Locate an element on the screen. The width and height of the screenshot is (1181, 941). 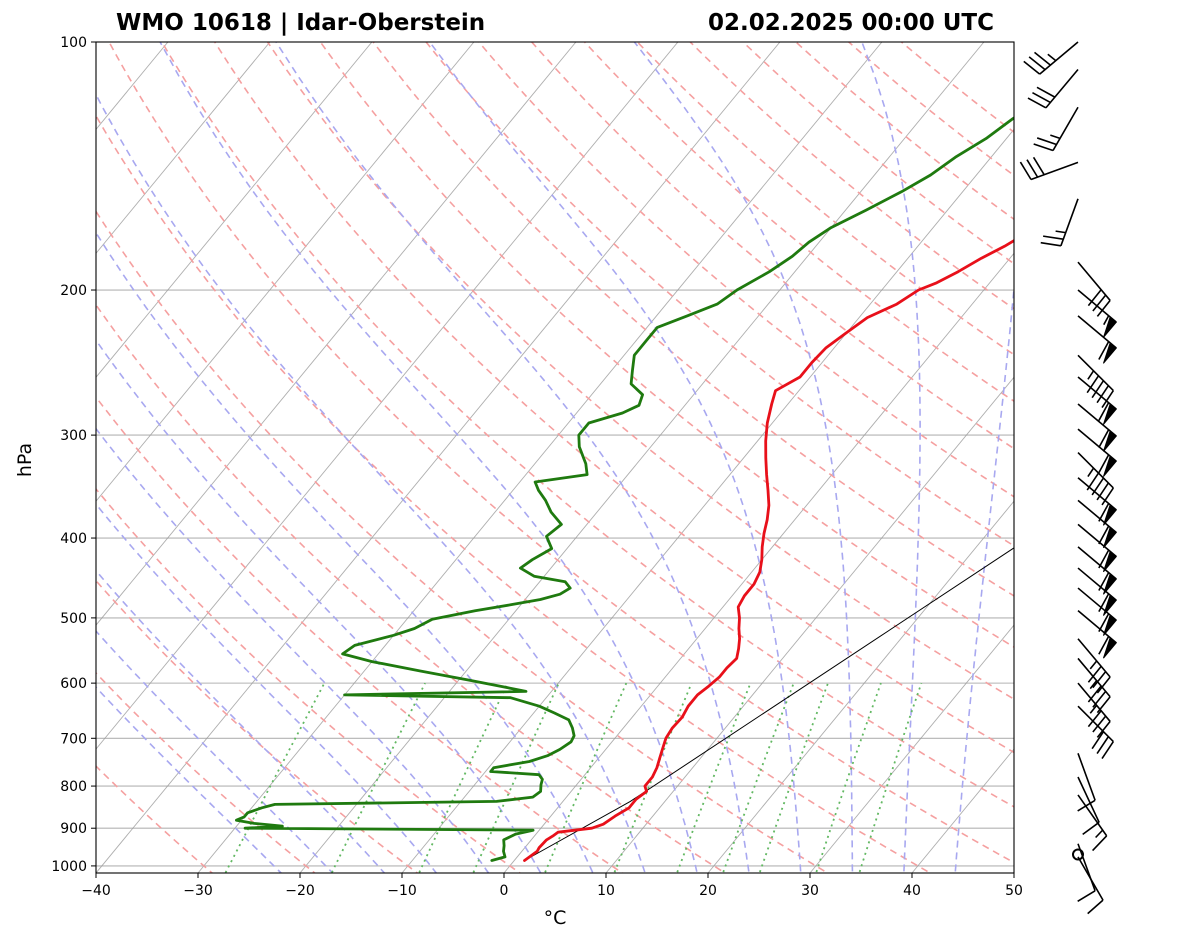
x-tick-label: −10 is located at coordinates (402, 891).